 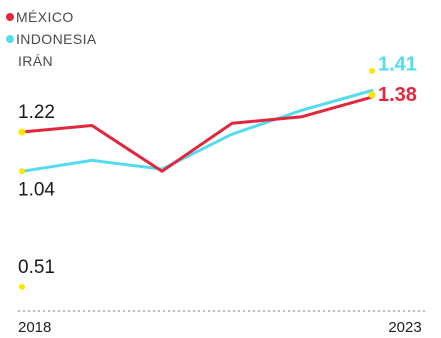 I want to click on x-tick-label-2023: 2023, so click(x=404, y=327).